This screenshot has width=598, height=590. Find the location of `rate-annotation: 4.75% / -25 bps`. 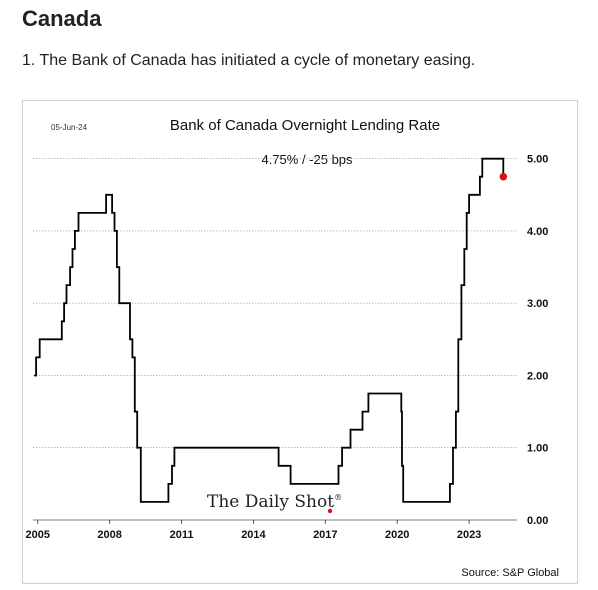

rate-annotation: 4.75% / -25 bps is located at coordinates (307, 159).